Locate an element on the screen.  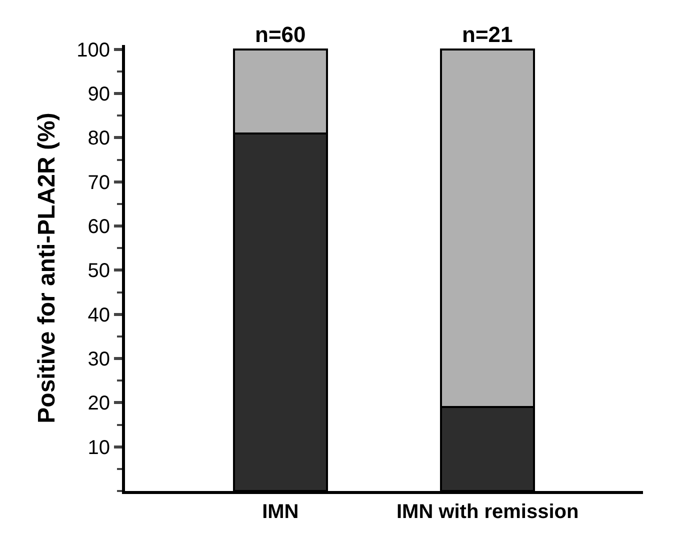
x-tick-label: IMN with remission is located at coordinates (487, 512).